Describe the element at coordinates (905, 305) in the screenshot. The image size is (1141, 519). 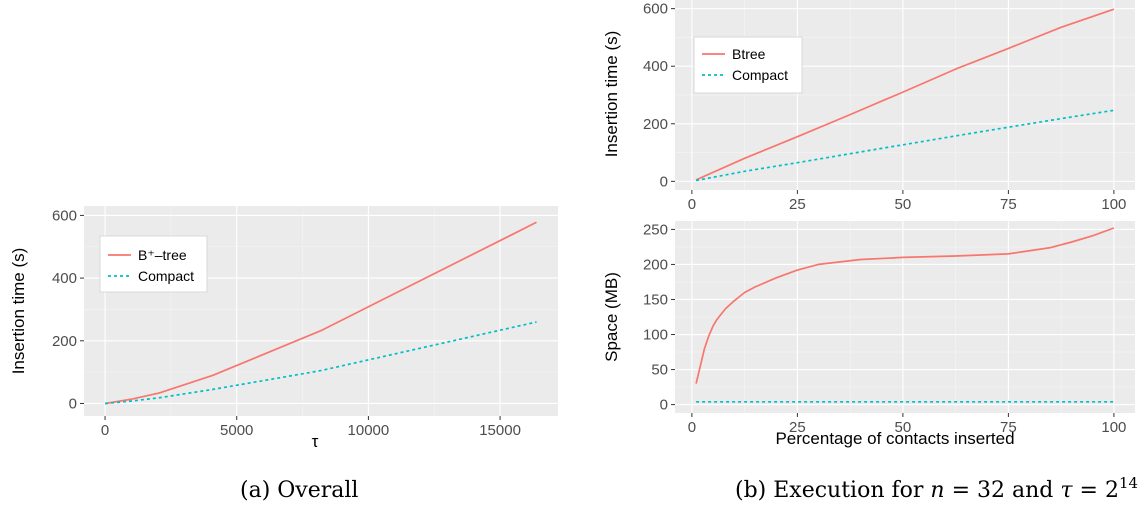
I see `execution-space-series-btree-line` at that location.